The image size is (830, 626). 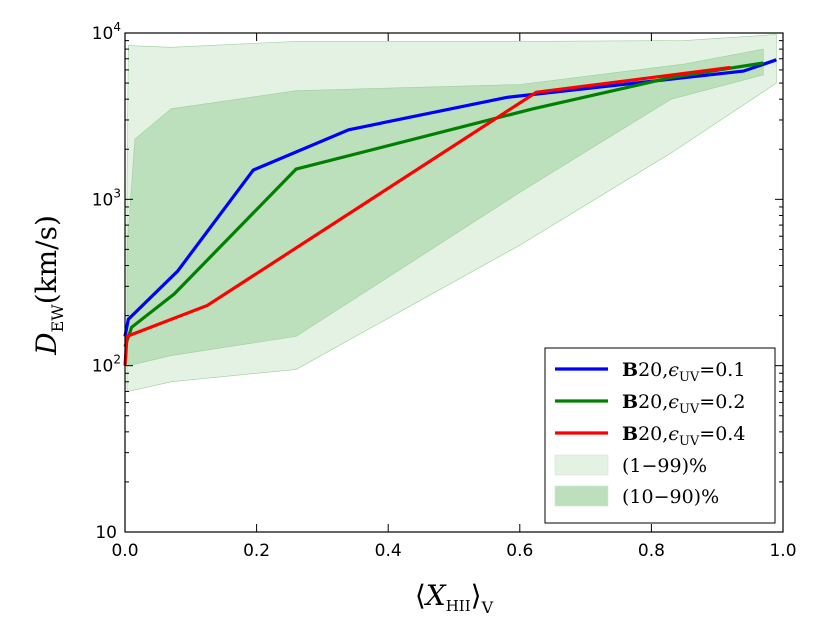 What do you see at coordinates (519, 551) in the screenshot?
I see `x-tick-label: 0.6` at bounding box center [519, 551].